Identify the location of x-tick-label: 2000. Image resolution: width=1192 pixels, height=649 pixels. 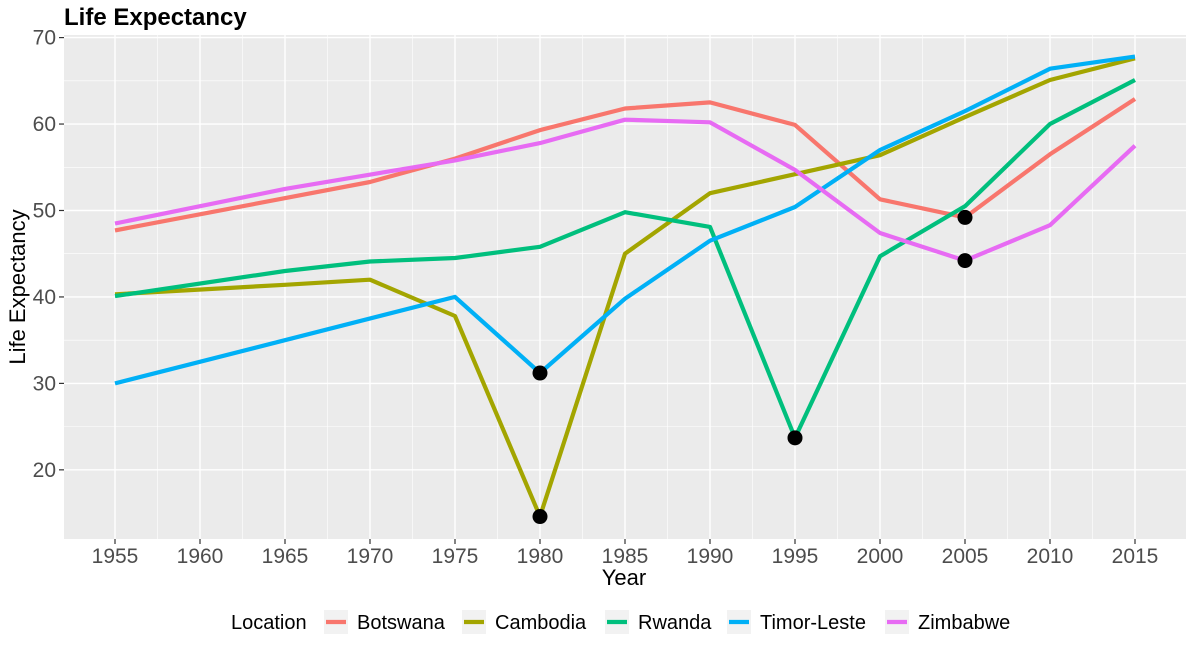
(880, 556).